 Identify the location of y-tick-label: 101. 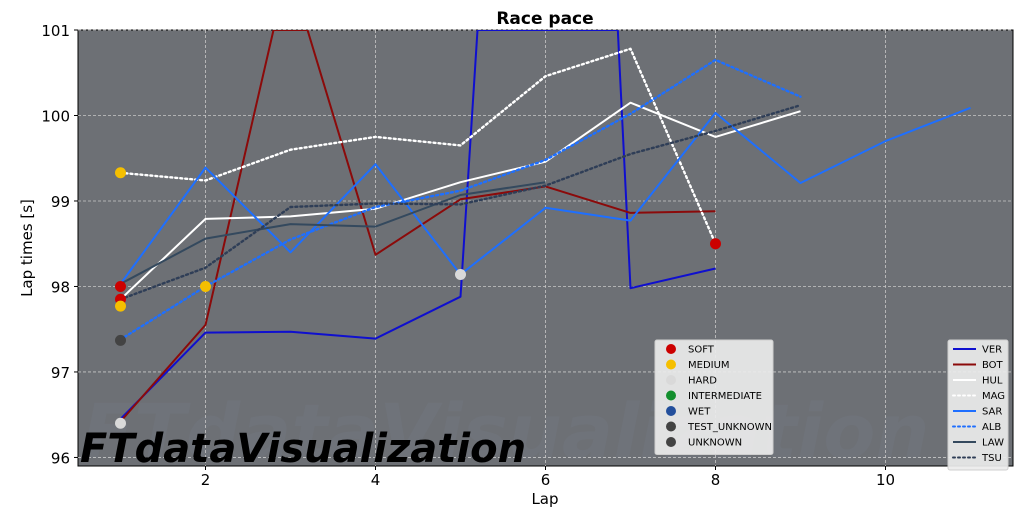
(55, 31).